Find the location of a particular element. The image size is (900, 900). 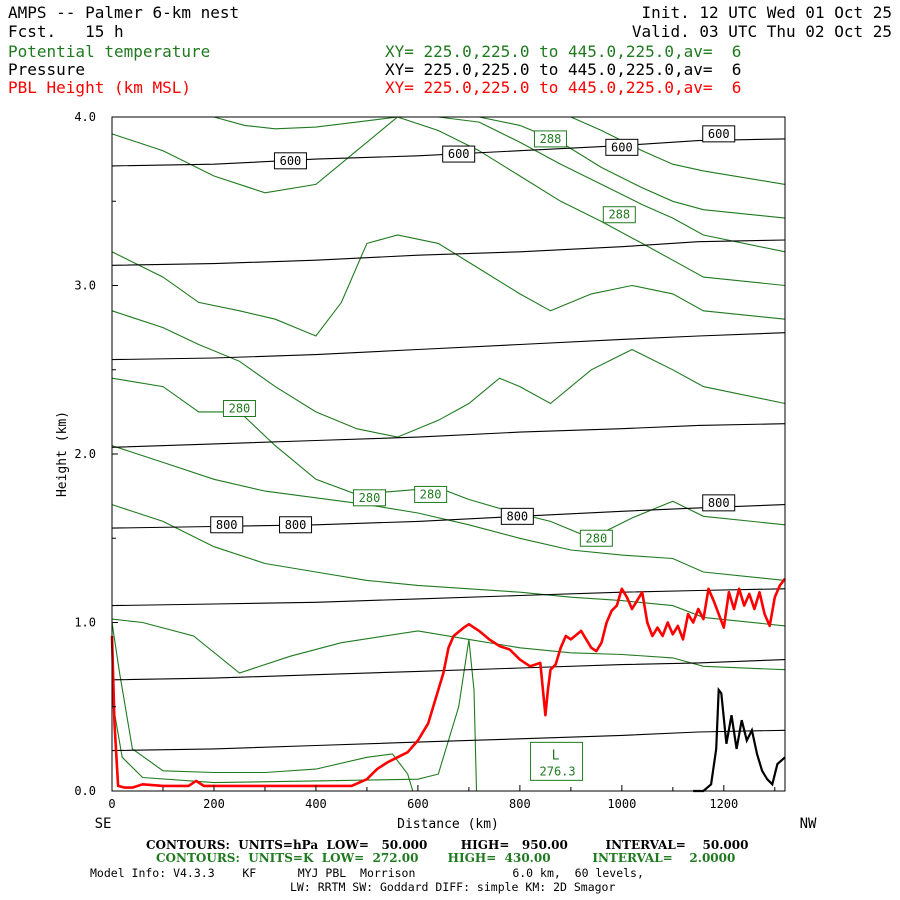

left-end-label: SE is located at coordinates (103, 824).